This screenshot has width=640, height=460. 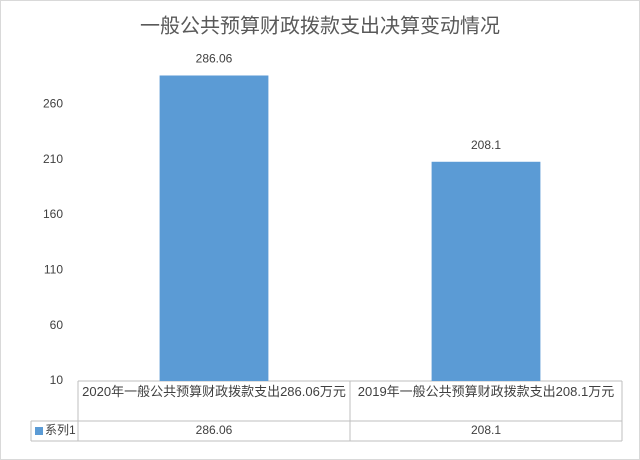 I want to click on y-tick-label: 10, so click(x=57, y=380).